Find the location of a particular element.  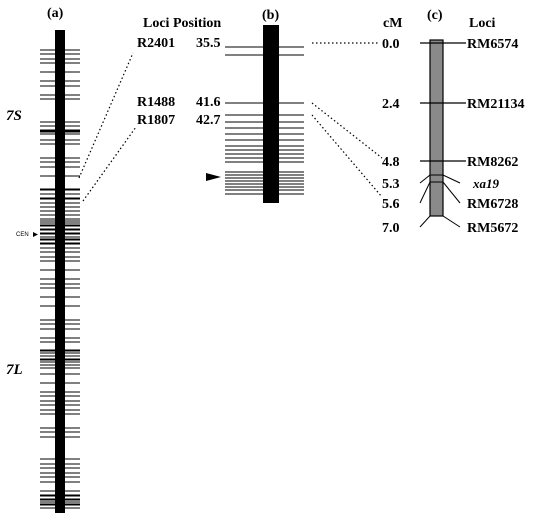

marker-c-1-locus: RM6574 is located at coordinates (492, 44).